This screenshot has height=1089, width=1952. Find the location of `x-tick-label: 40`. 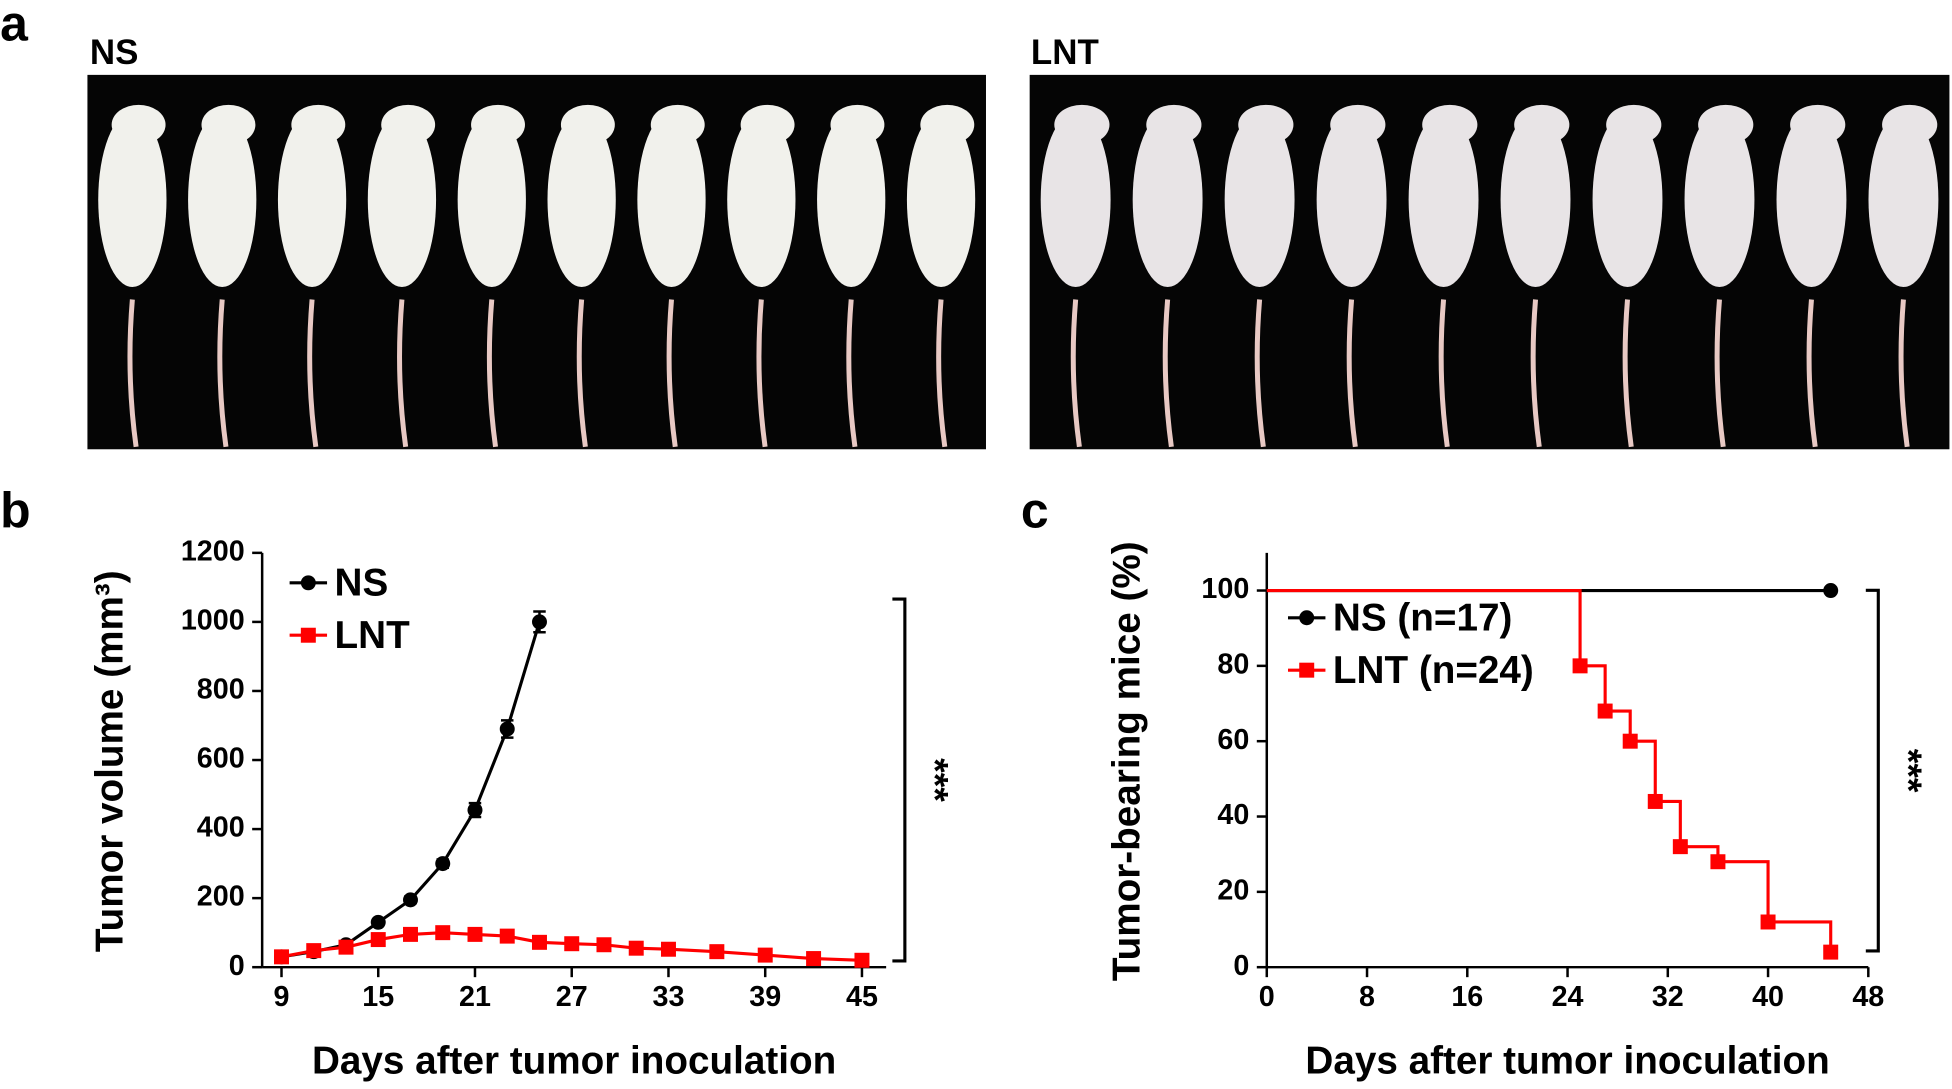

x-tick-label: 40 is located at coordinates (1768, 997).